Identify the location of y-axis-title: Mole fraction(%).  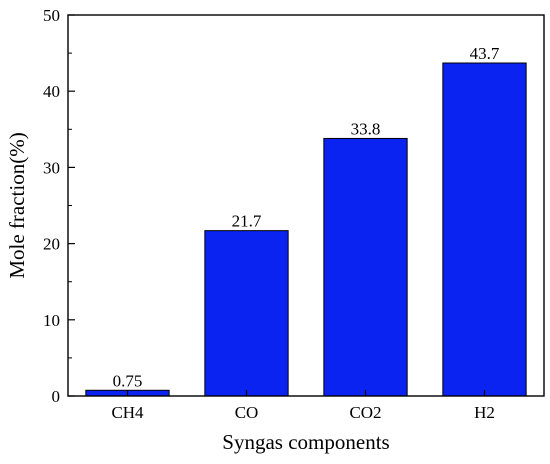
(17, 205).